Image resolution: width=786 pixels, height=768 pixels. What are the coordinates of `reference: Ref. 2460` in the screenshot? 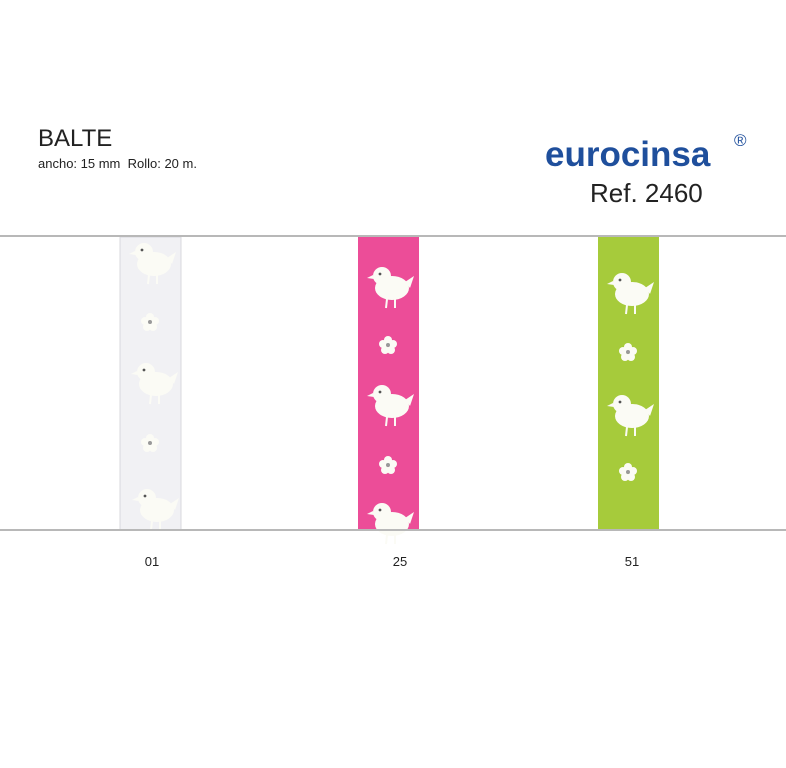 It's located at (646, 193).